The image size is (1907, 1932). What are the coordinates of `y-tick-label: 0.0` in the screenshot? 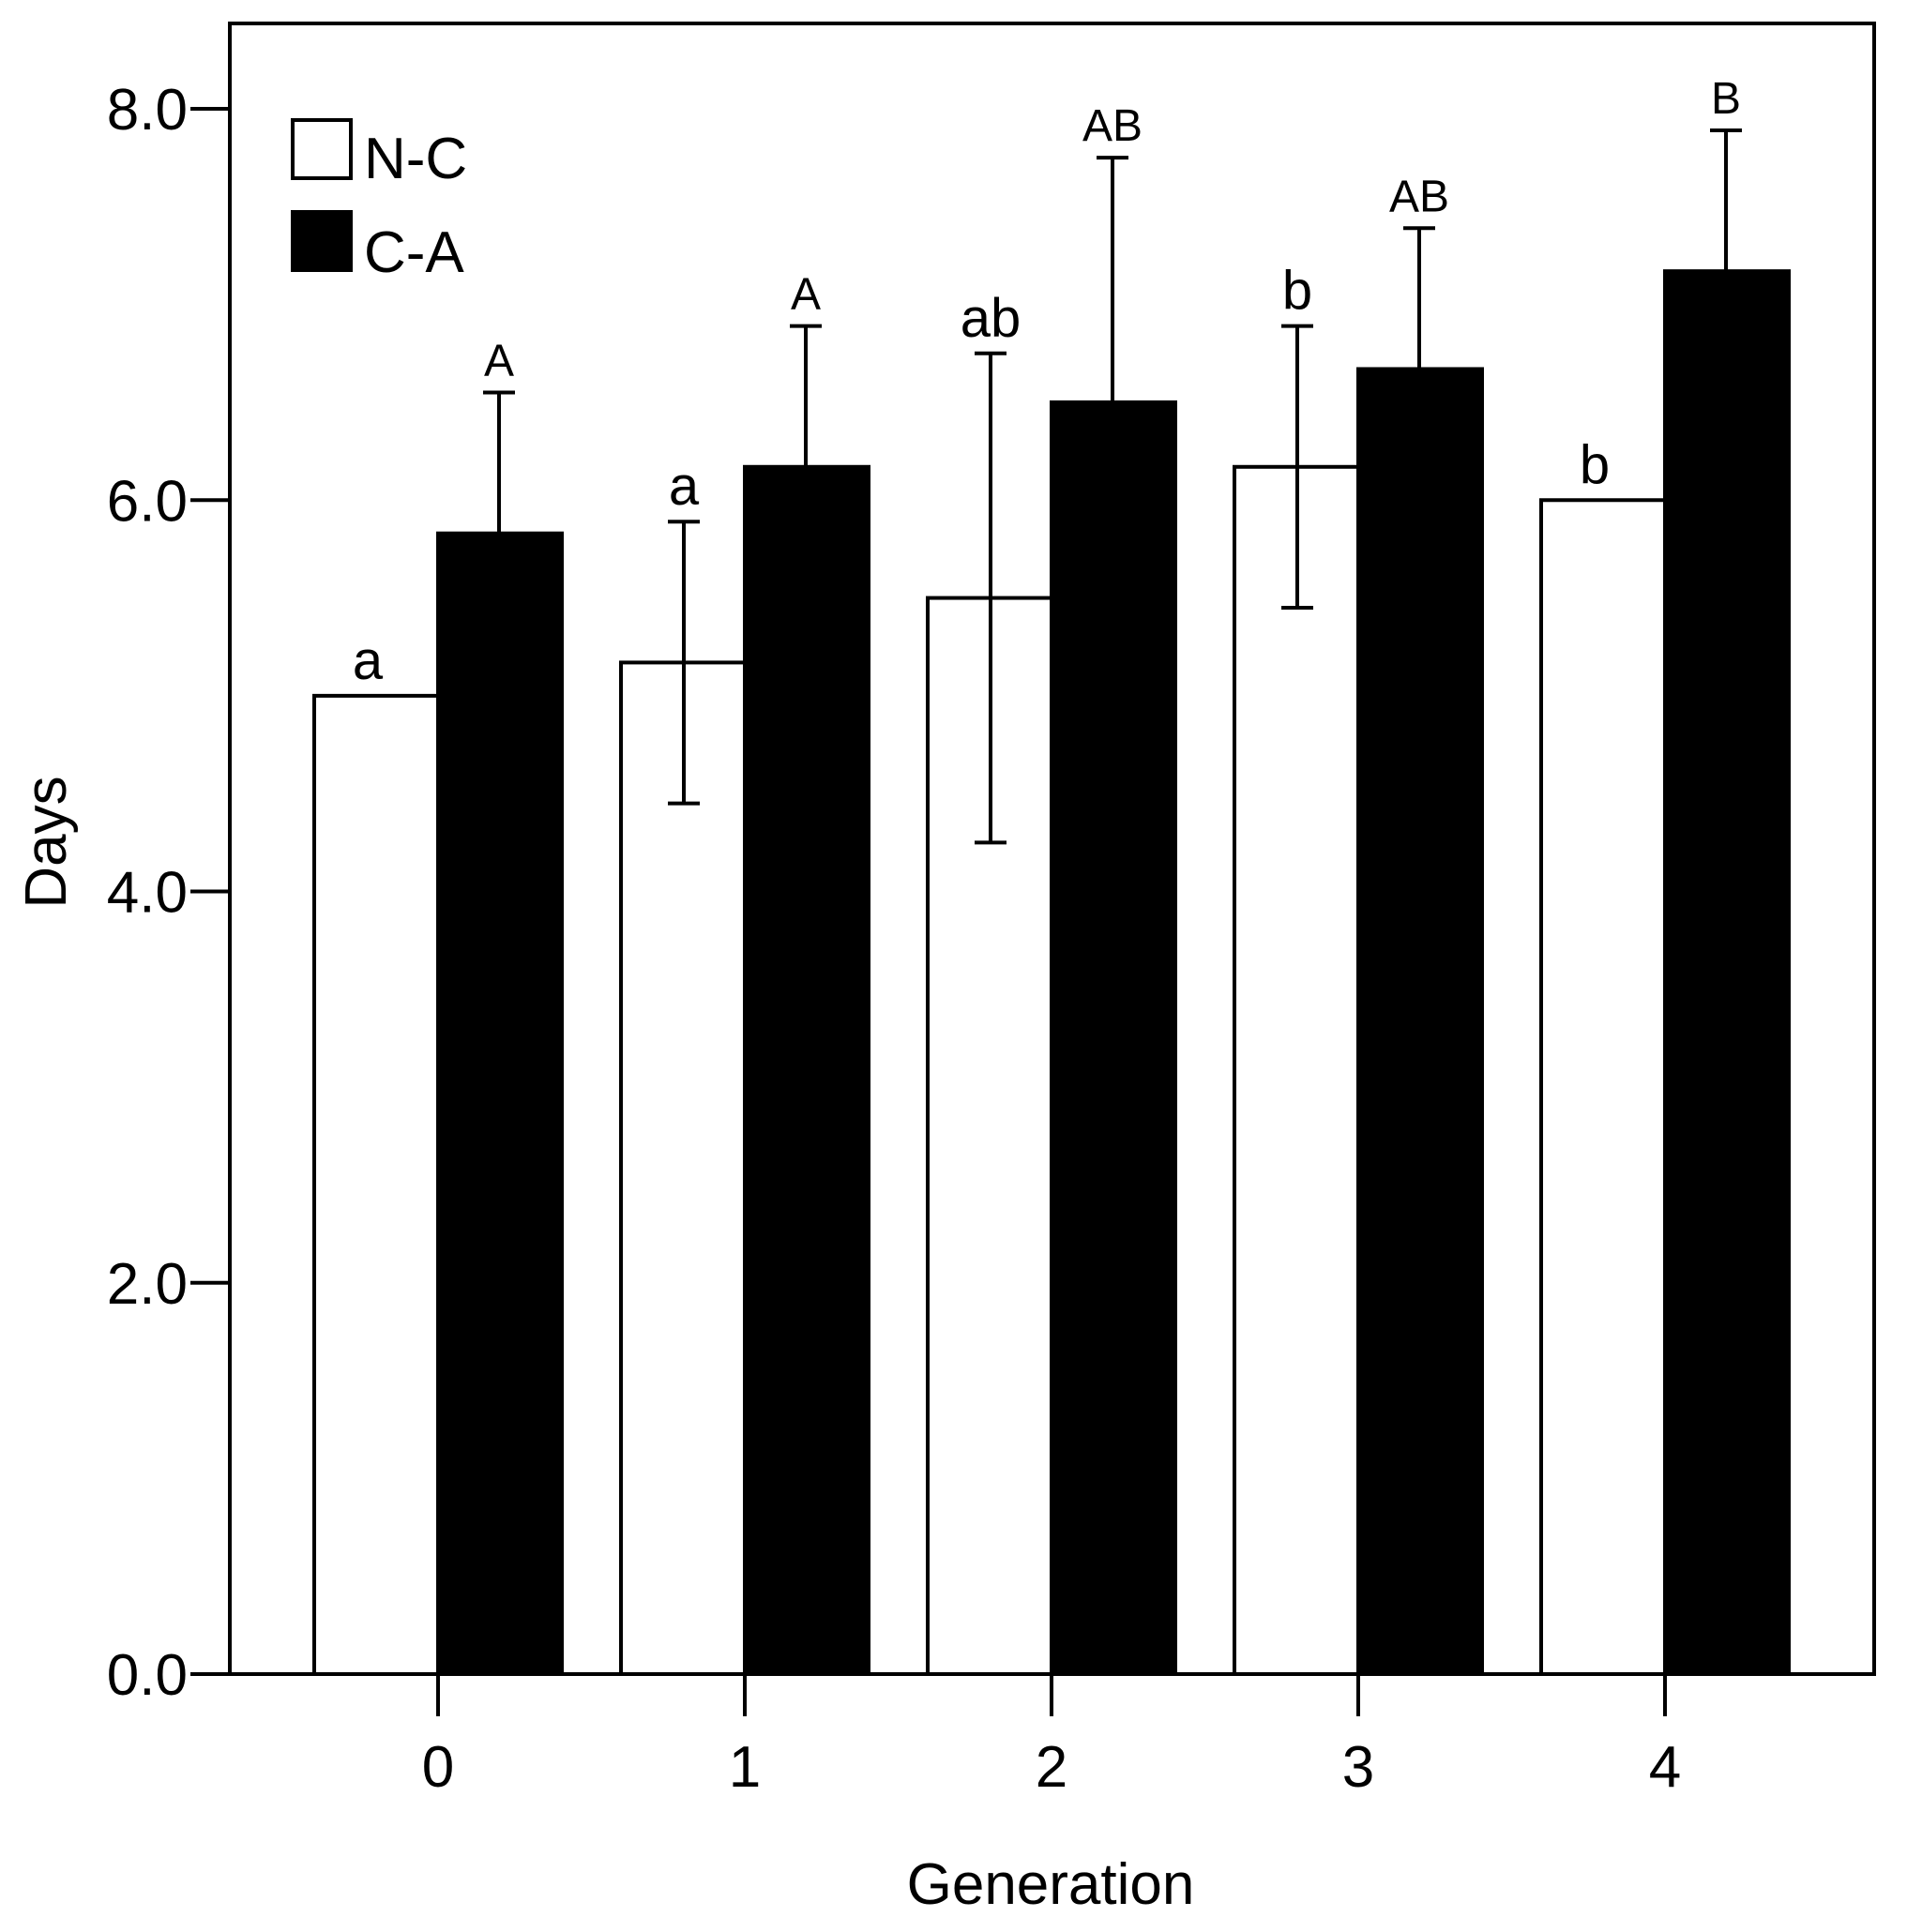 It's located at (147, 1675).